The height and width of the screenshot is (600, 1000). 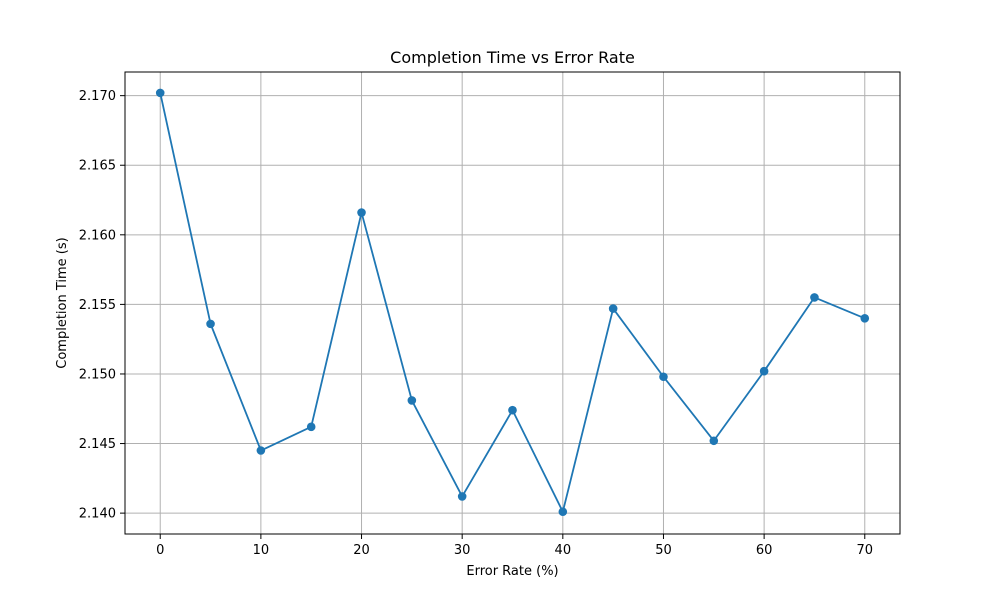 I want to click on x-tick-label: 60, so click(x=764, y=550).